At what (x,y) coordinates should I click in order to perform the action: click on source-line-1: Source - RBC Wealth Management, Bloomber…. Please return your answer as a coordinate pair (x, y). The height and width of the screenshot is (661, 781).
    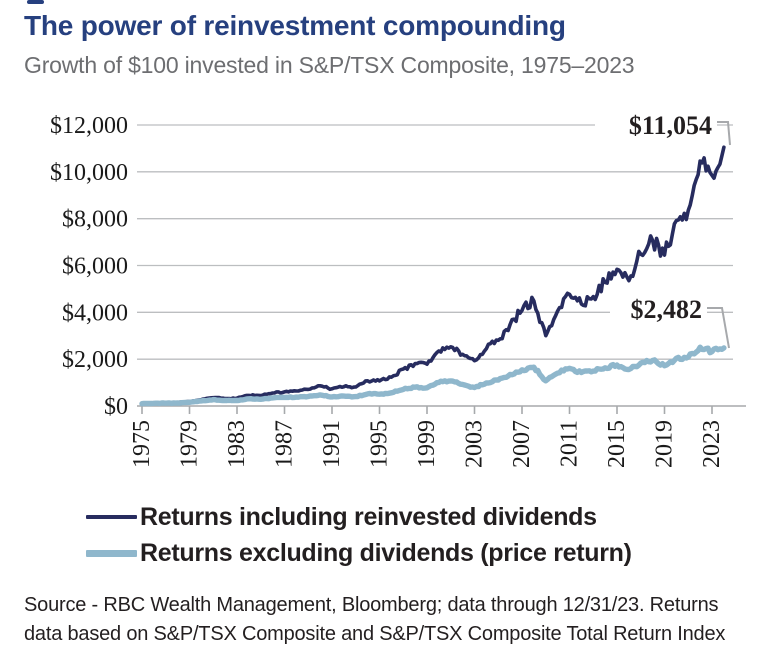
    Looking at the image, I should click on (371, 605).